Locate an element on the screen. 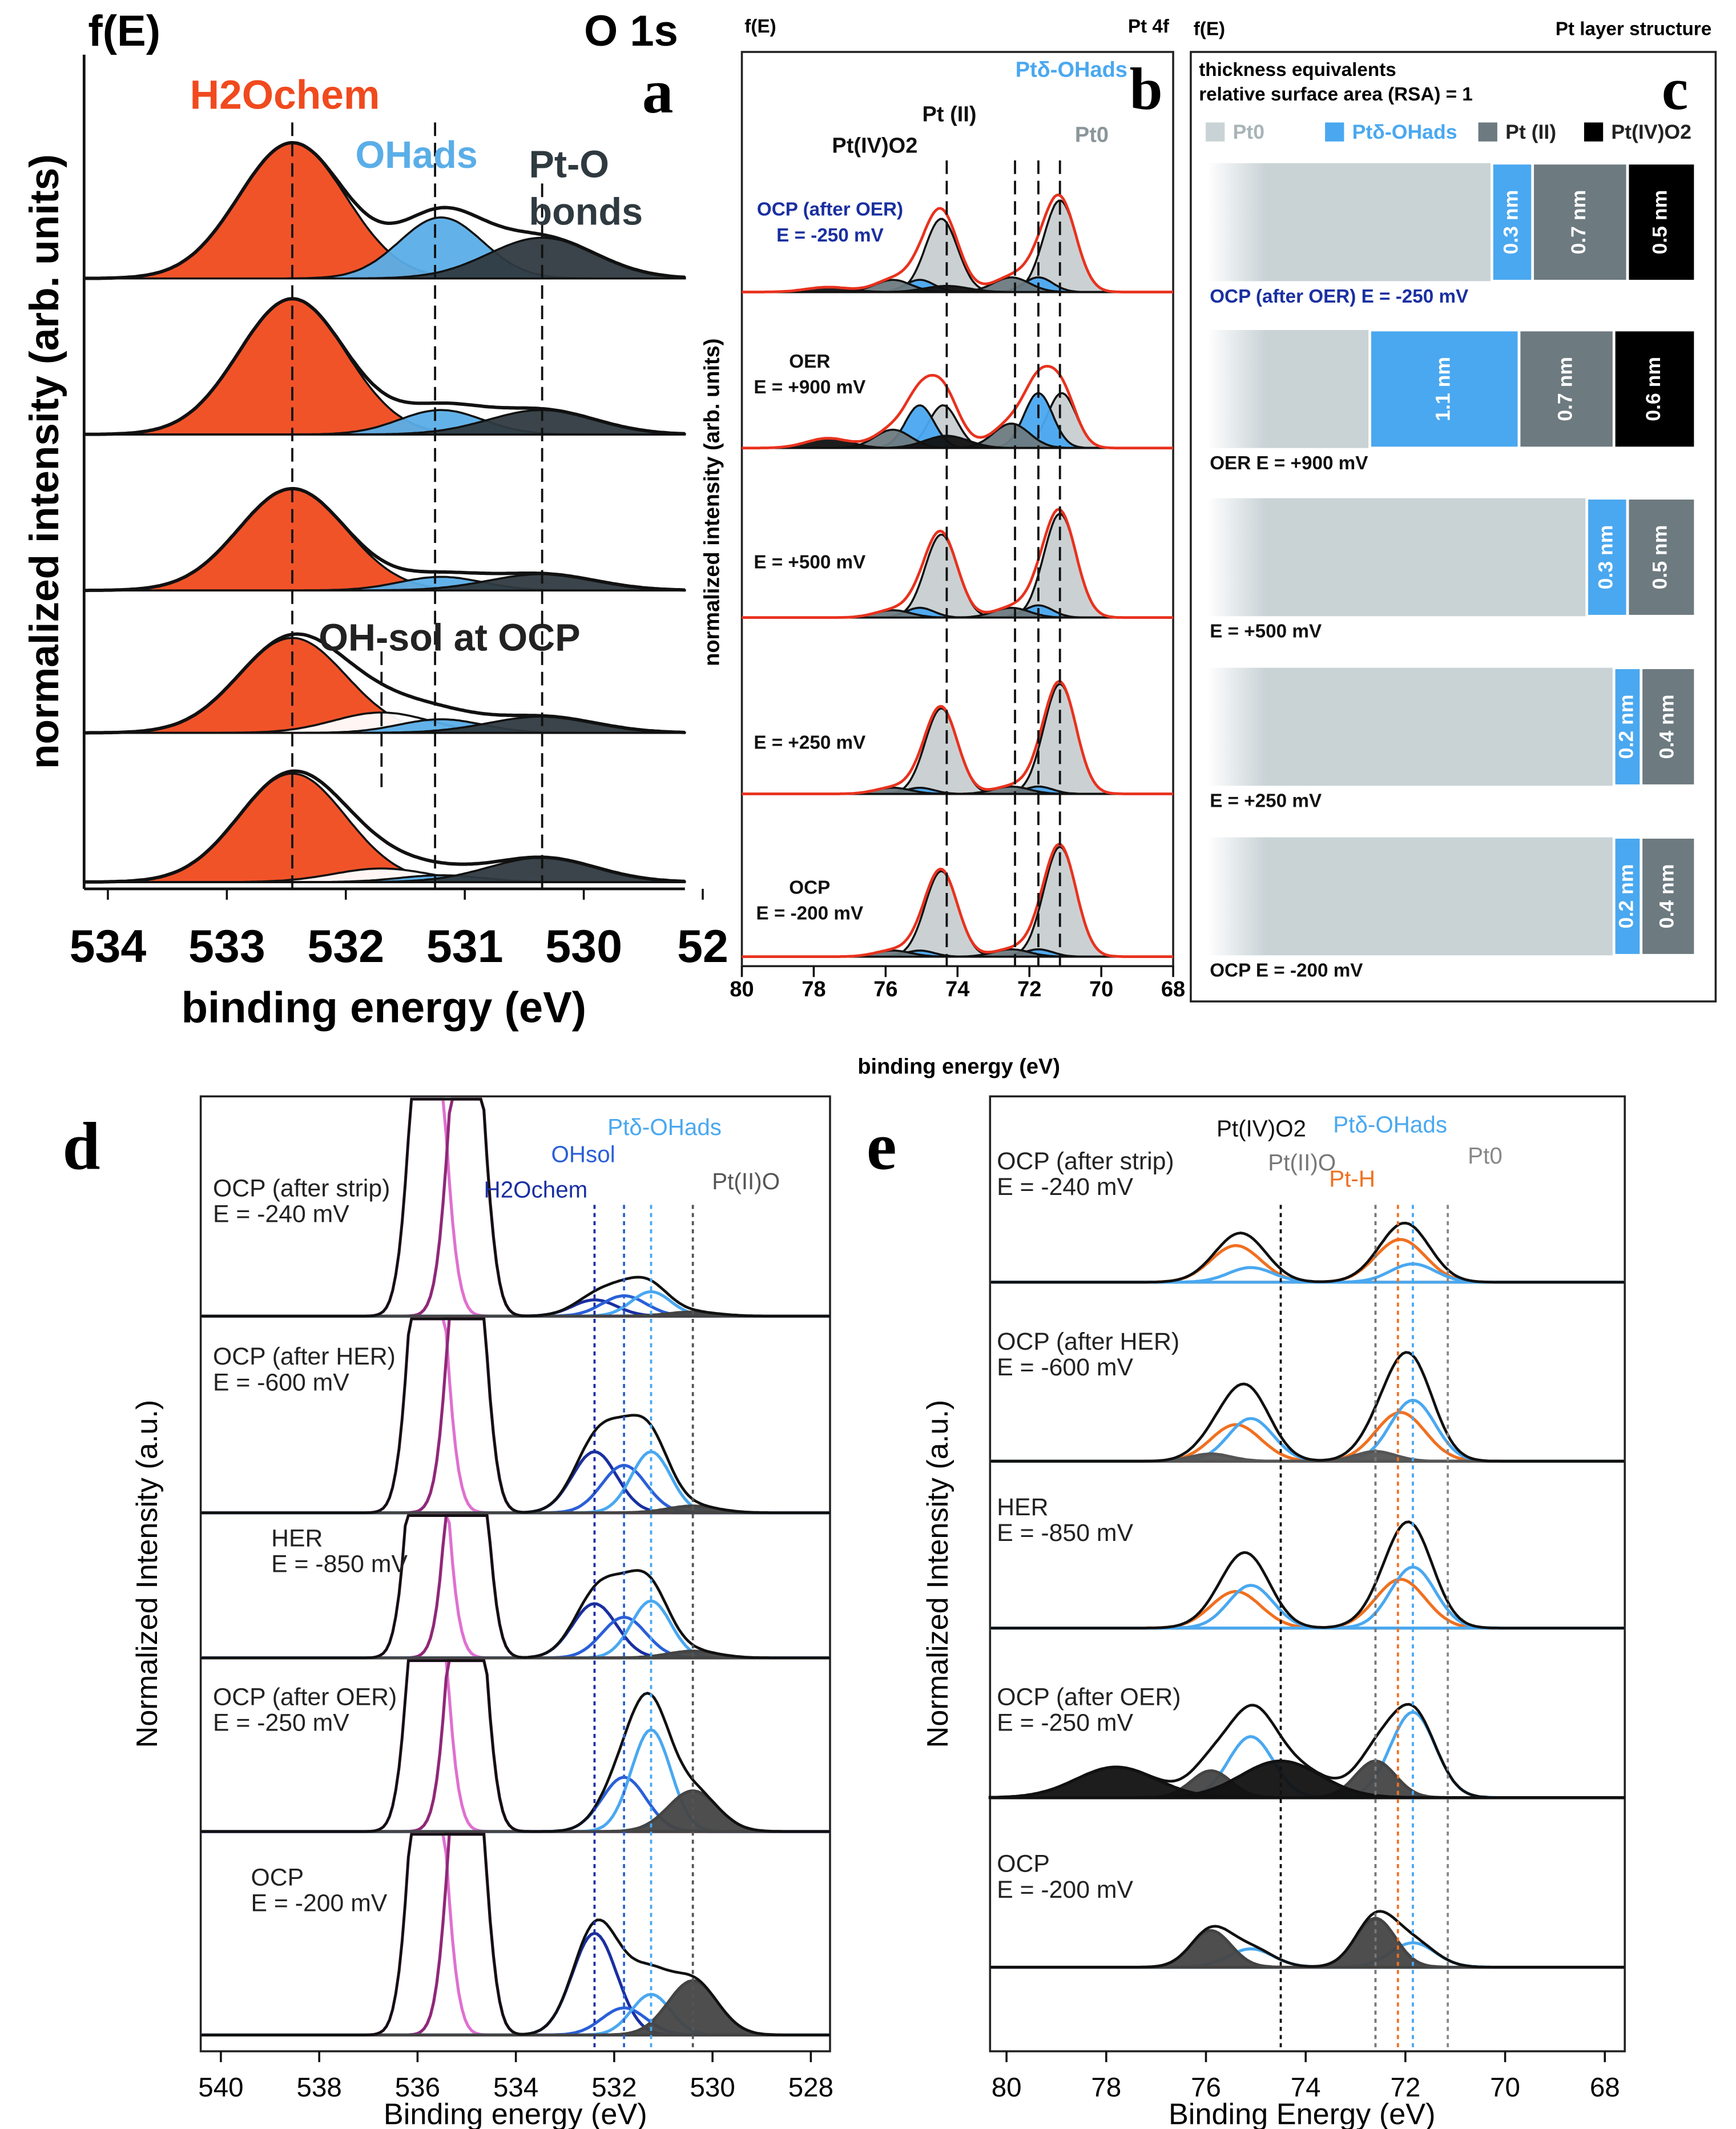  x-tick-label: 76 is located at coordinates (885, 989).